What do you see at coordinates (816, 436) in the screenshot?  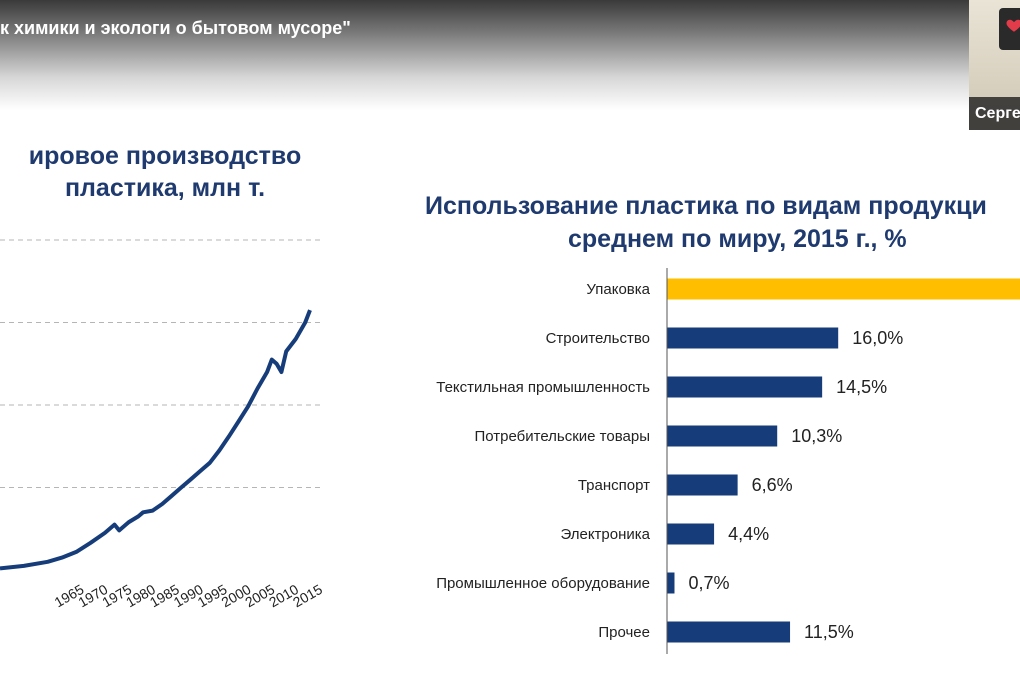 I see `value-label: 10,3%` at bounding box center [816, 436].